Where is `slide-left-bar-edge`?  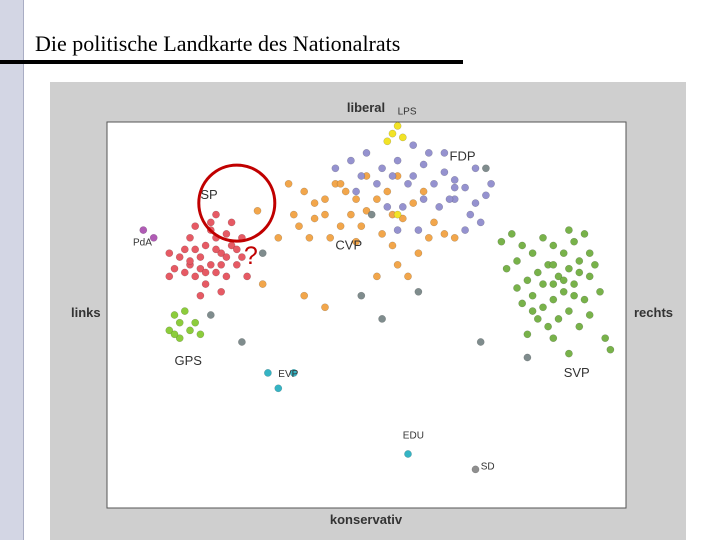 slide-left-bar-edge is located at coordinates (23, 270).